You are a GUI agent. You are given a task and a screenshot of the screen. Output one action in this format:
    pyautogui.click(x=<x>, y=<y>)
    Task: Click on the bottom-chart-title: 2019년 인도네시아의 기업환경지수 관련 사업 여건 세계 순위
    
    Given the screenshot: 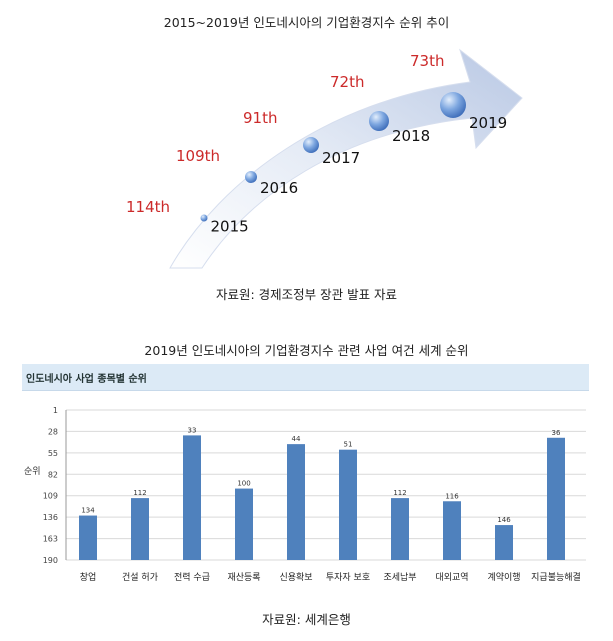 What is the action you would take?
    pyautogui.click(x=306, y=350)
    